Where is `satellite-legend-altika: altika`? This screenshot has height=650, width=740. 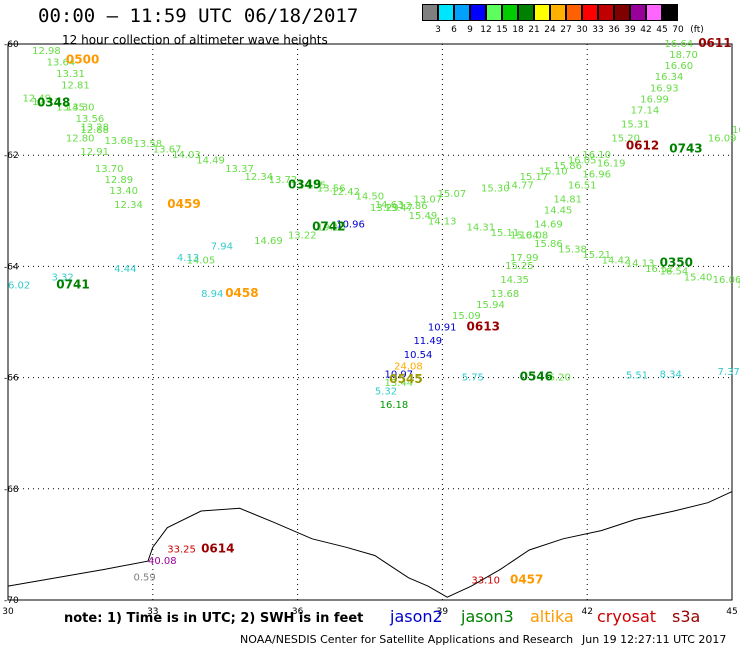 satellite-legend-altika: altika is located at coordinates (552, 616).